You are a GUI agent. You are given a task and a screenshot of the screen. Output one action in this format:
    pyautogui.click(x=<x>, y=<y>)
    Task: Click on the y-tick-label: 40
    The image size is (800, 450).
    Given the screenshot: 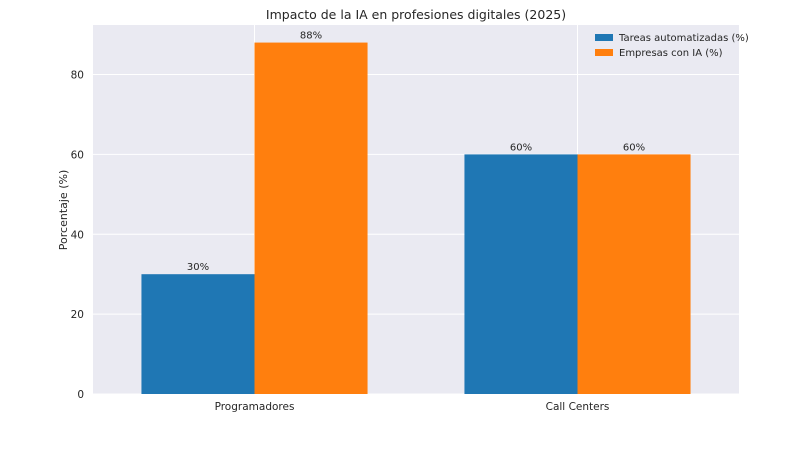 What is the action you would take?
    pyautogui.click(x=77, y=235)
    